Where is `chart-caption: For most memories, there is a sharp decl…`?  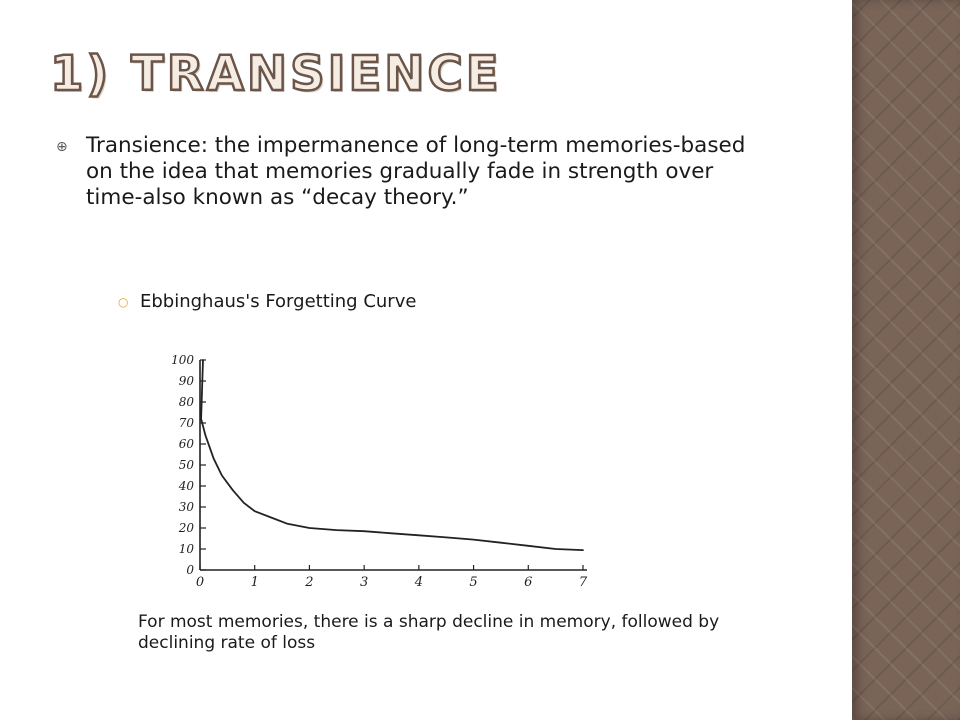 chart-caption: For most memories, there is a sharp decl… is located at coordinates (429, 632).